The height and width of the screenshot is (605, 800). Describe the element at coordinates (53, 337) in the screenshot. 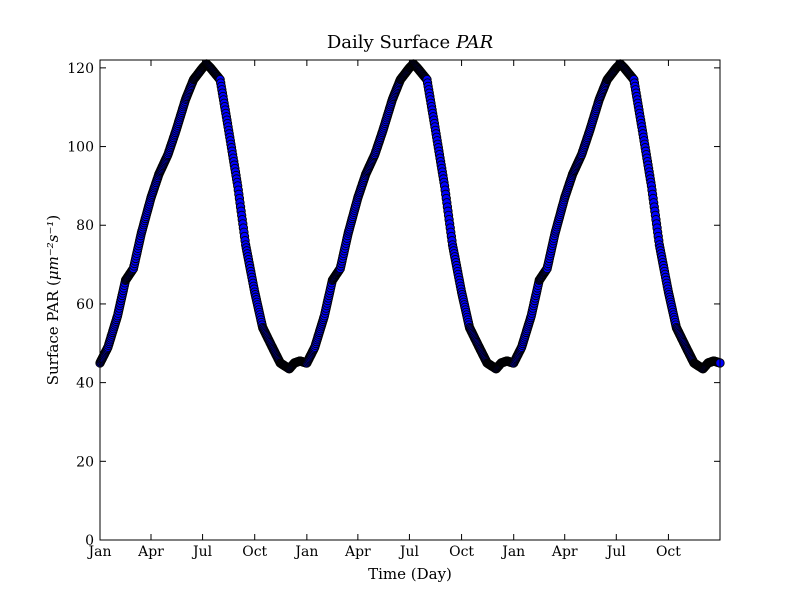

I see `y-axis-label-text: Surface PAR` at that location.